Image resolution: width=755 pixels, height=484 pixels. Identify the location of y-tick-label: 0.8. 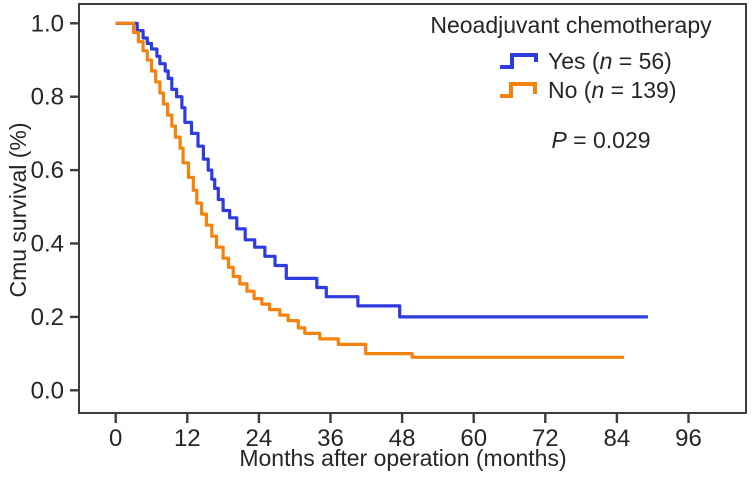
(47, 97).